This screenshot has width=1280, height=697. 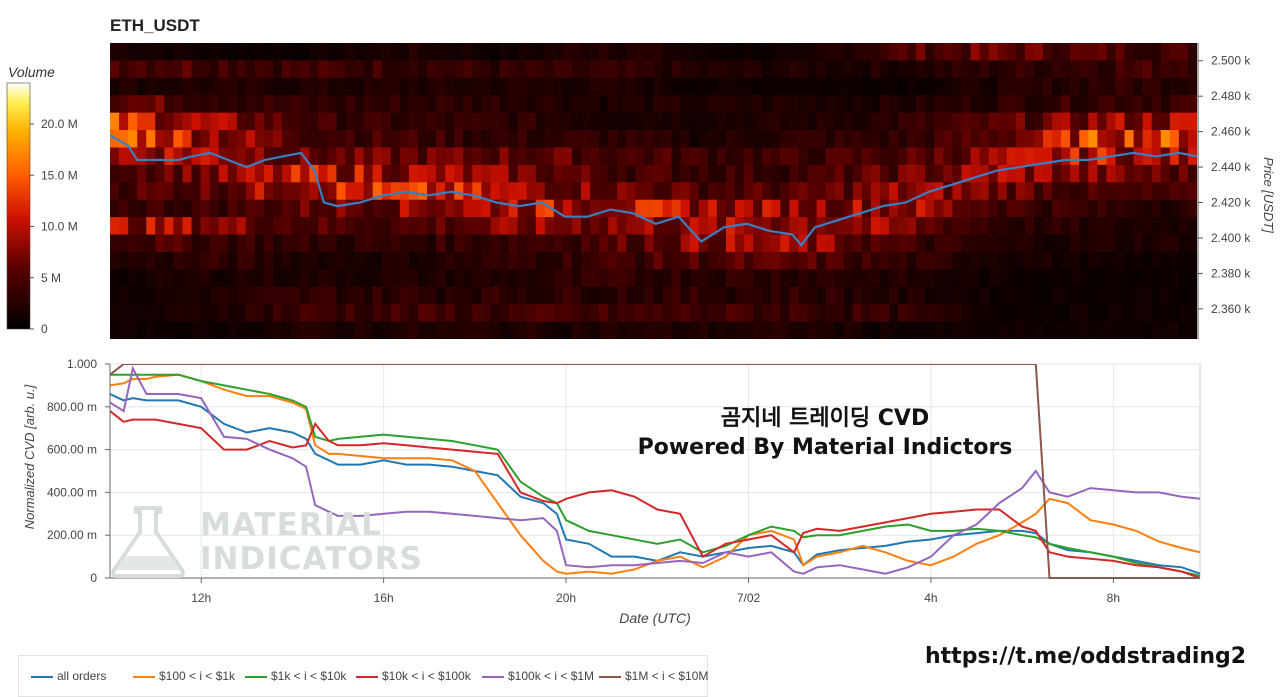 I want to click on legend-item-100k-1m: $100k < i < $1M, so click(x=538, y=676).